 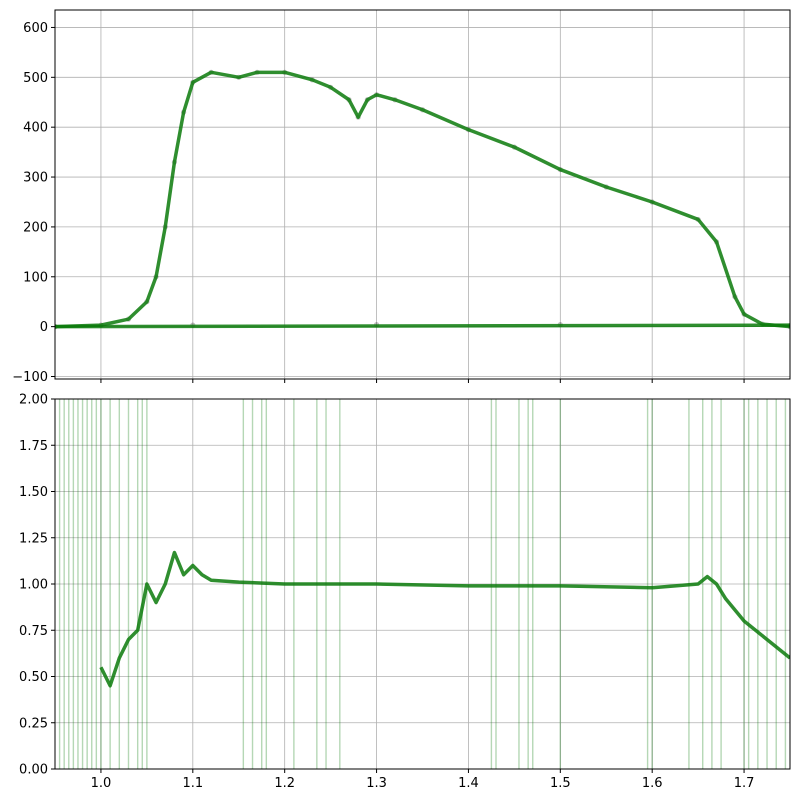 I want to click on x-tick-label: 1.0, so click(x=101, y=783).